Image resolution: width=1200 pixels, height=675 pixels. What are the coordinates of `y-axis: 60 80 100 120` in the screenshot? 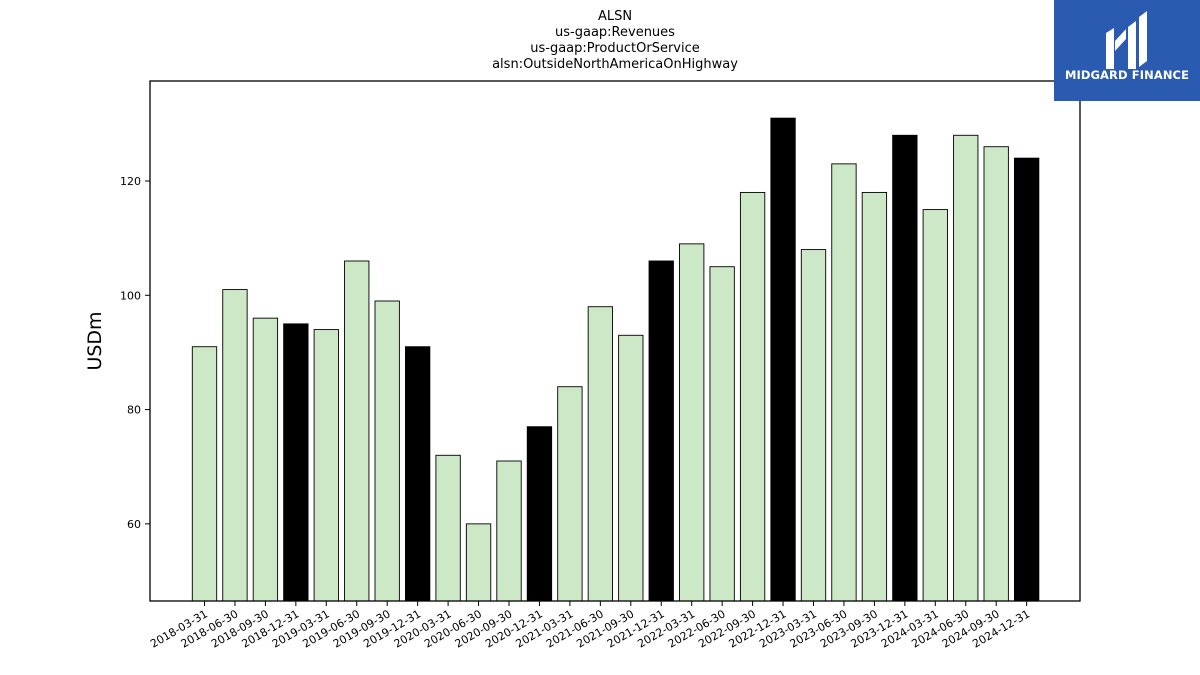 It's located at (135, 353).